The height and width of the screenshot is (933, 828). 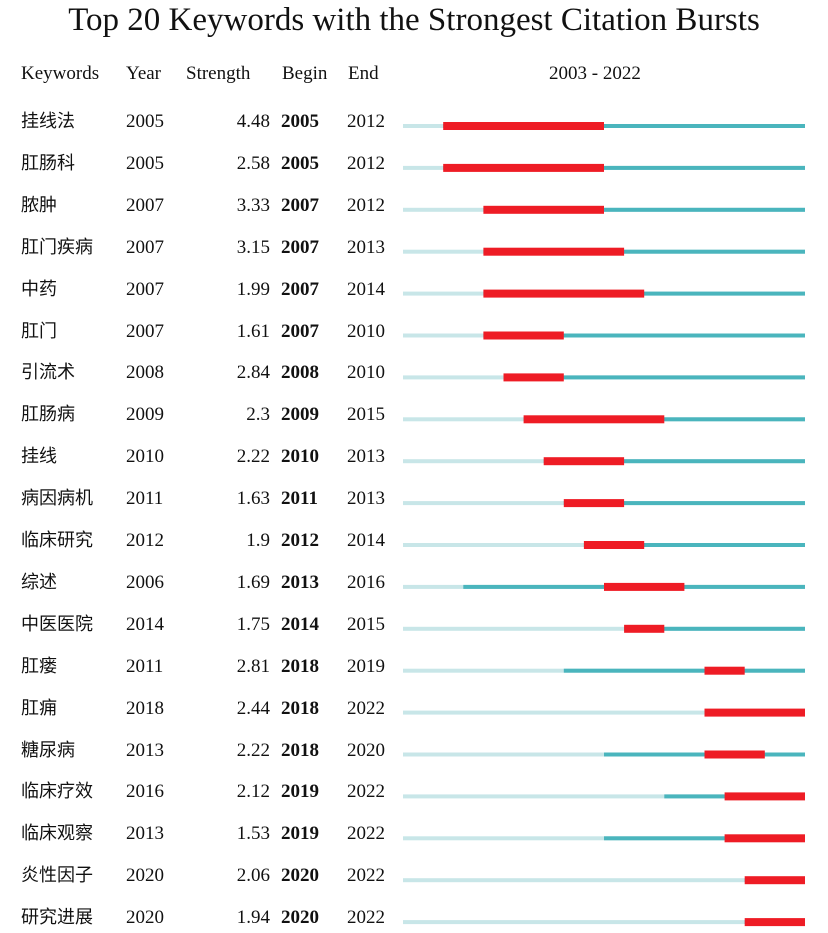 What do you see at coordinates (145, 121) in the screenshot?
I see `row-1-year: 2005` at bounding box center [145, 121].